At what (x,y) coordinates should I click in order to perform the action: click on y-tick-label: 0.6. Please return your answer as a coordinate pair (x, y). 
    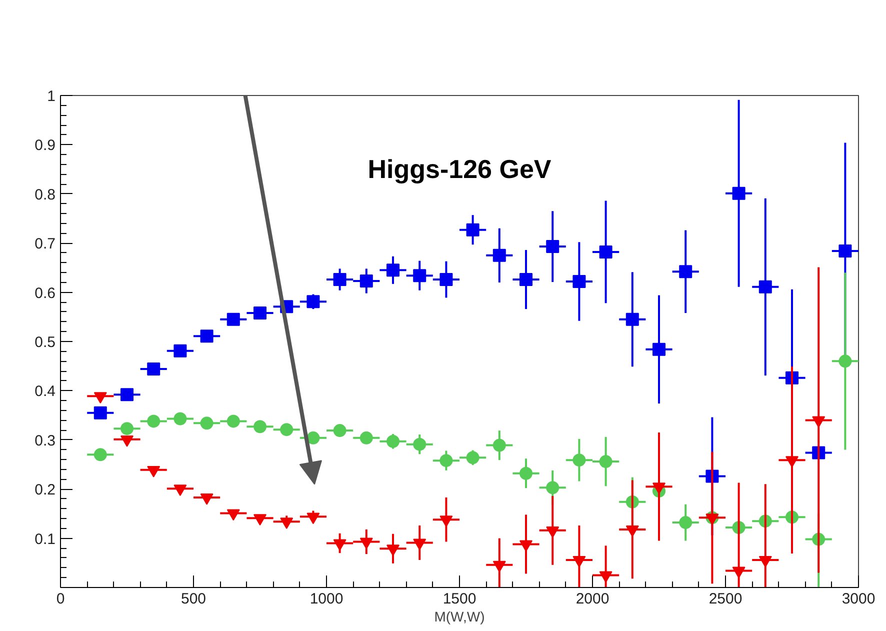
    Looking at the image, I should click on (45, 293).